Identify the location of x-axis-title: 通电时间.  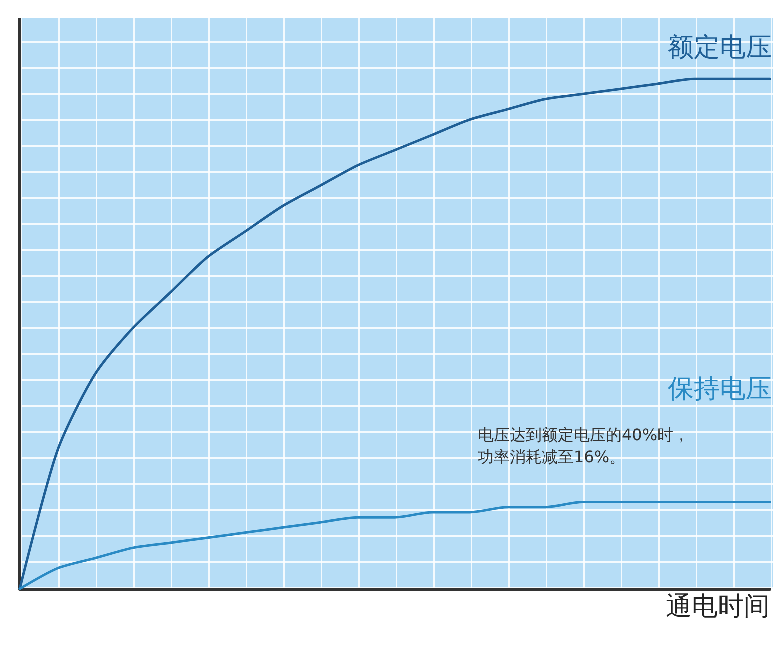
(718, 606).